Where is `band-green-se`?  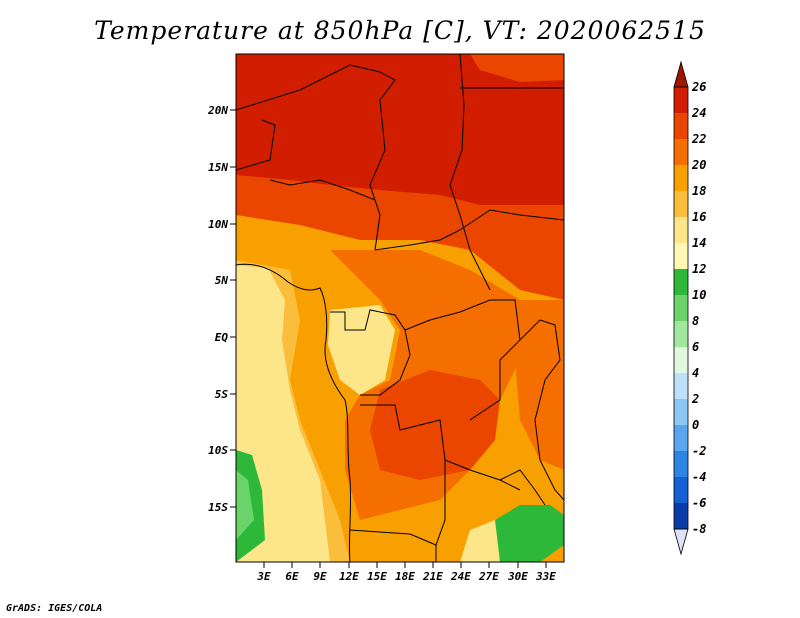 band-green-se is located at coordinates (528, 533).